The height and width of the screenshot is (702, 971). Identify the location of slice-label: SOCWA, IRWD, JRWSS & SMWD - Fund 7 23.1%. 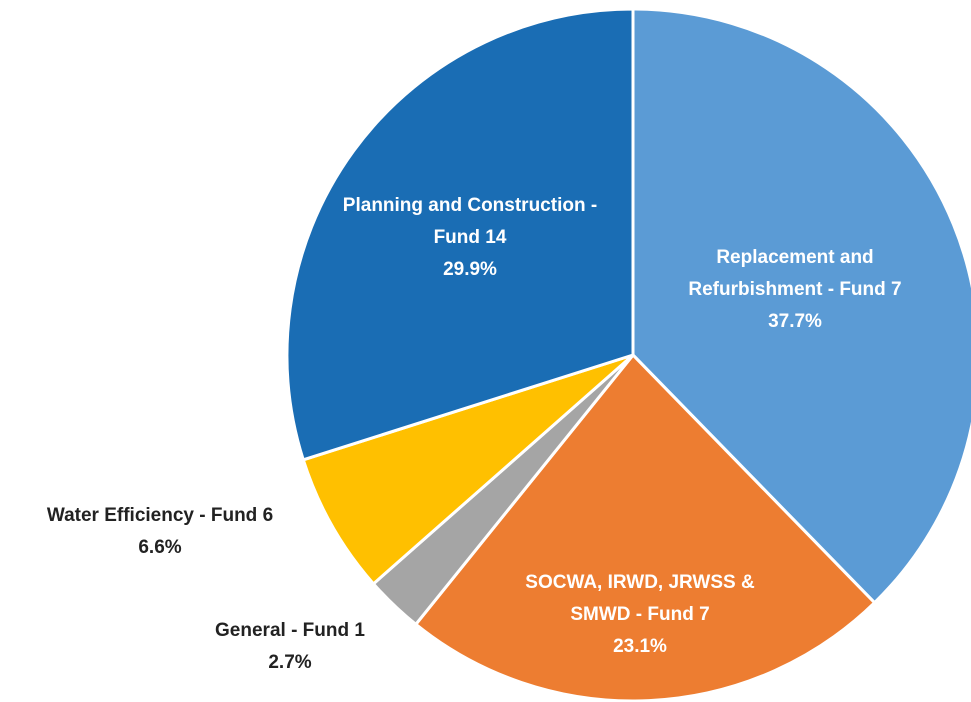
(640, 615).